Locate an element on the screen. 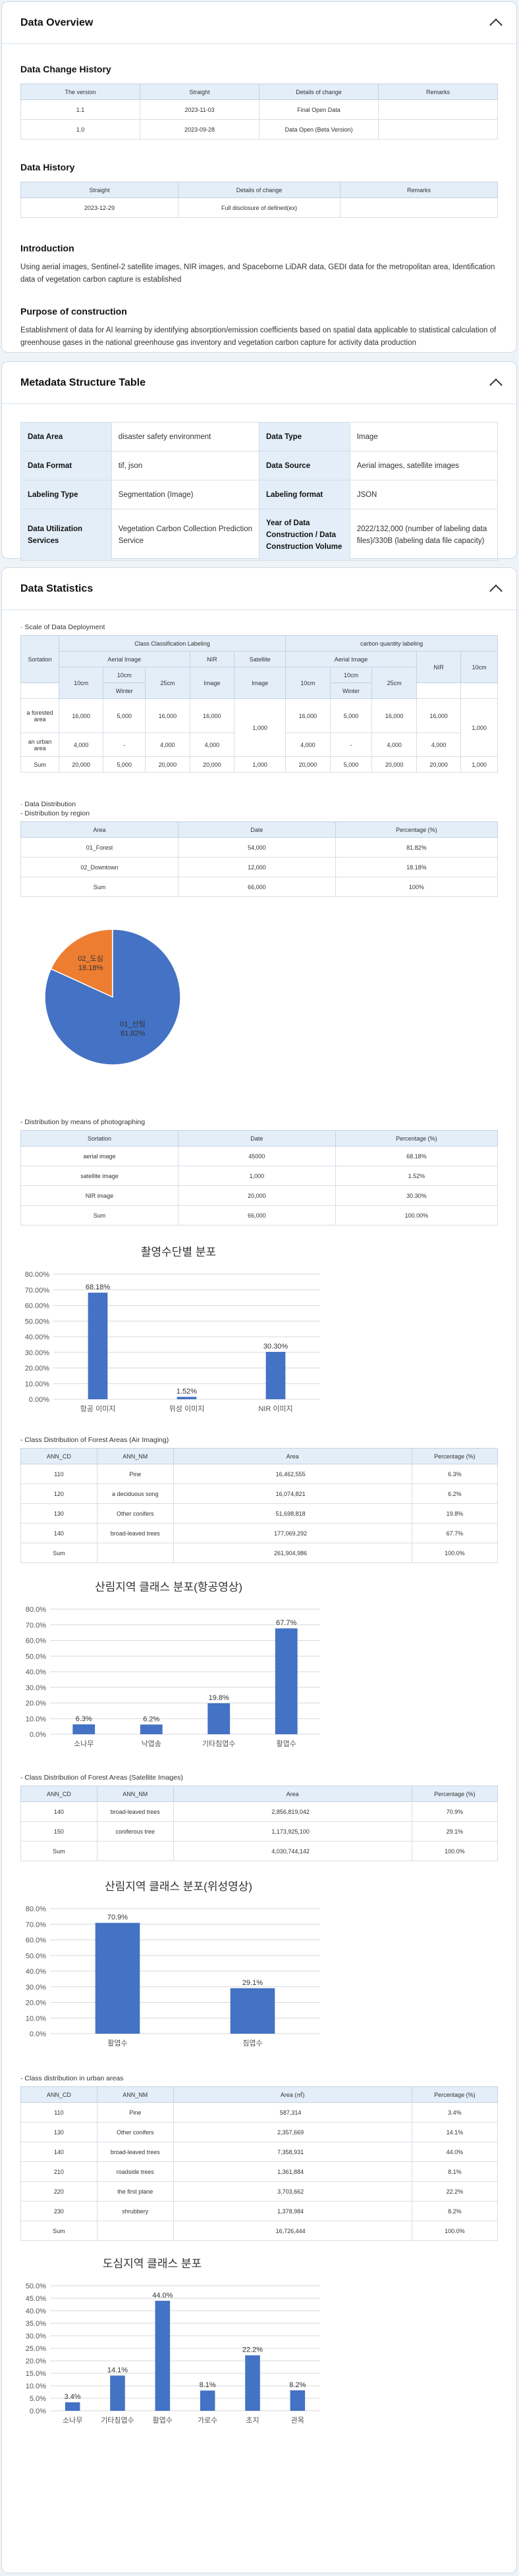 Image resolution: width=519 pixels, height=2576 pixels. table-header: NIR is located at coordinates (439, 667).